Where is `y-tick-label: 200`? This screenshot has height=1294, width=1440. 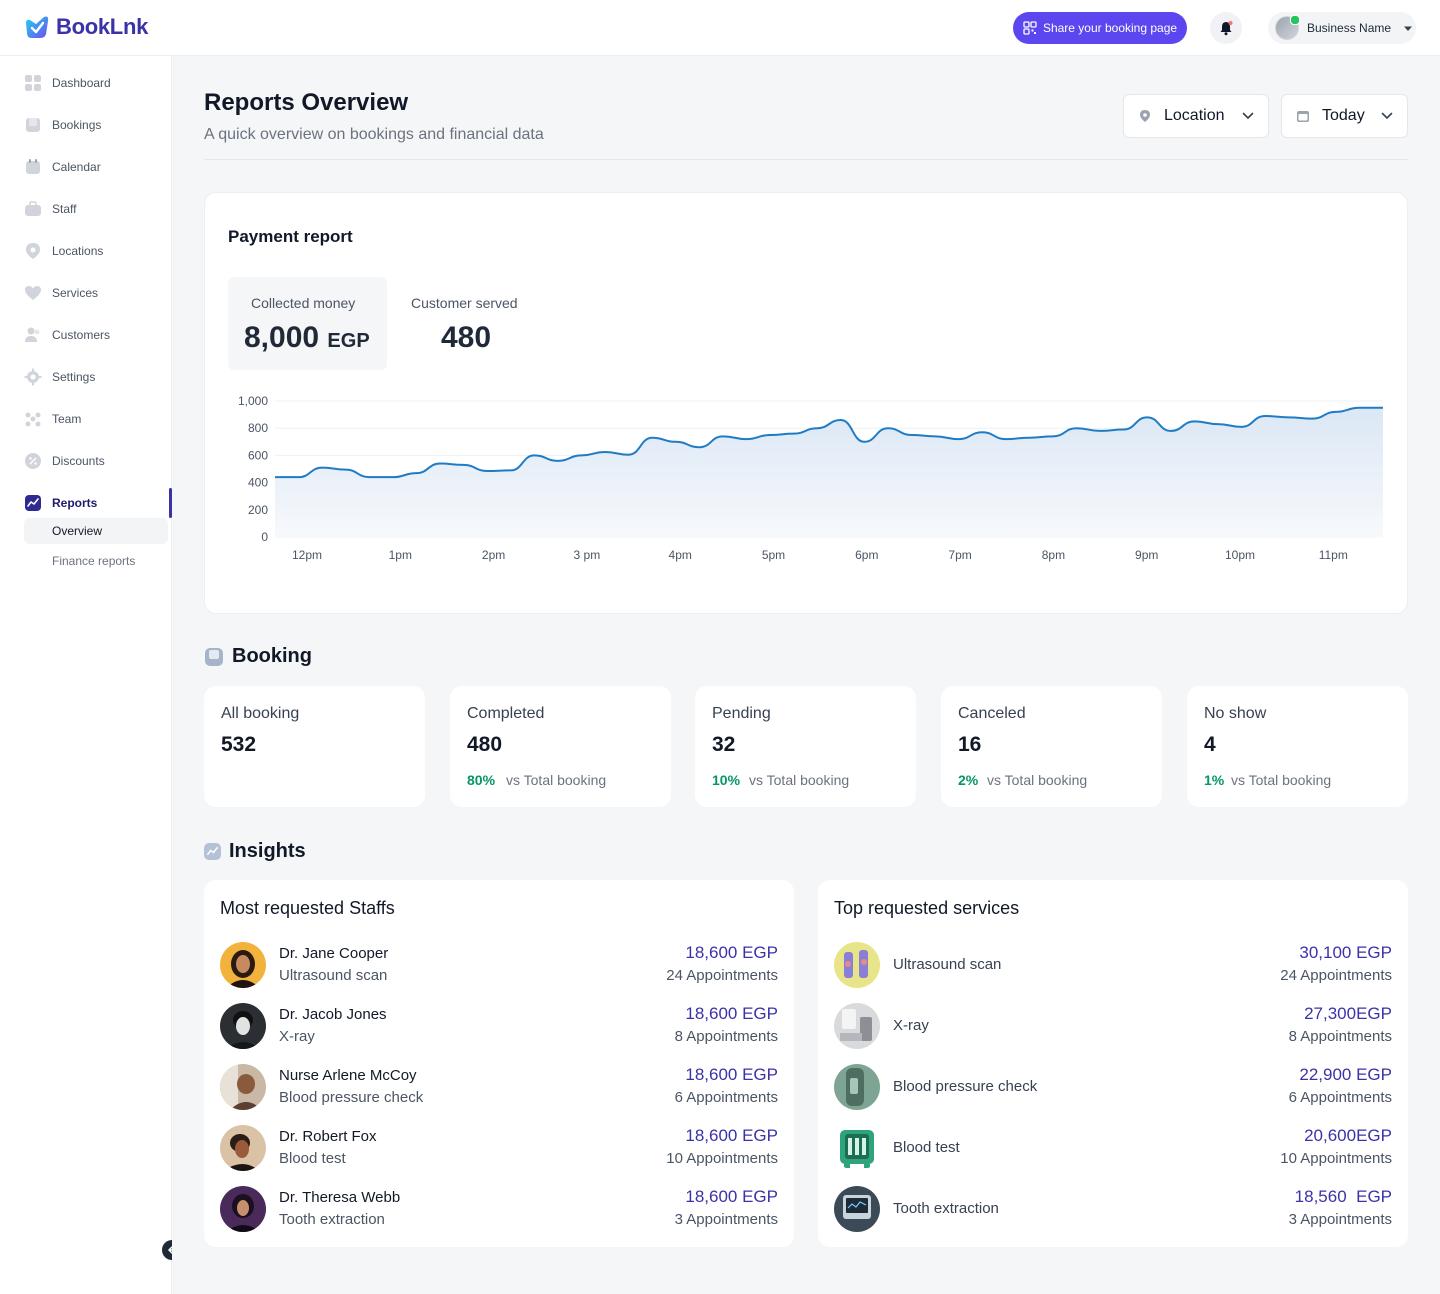
y-tick-label: 200 is located at coordinates (258, 510).